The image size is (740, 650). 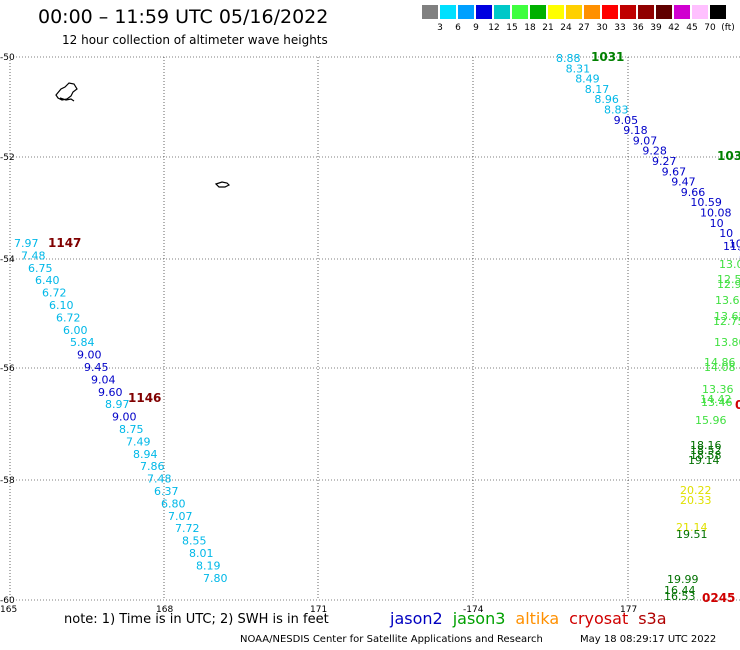 I want to click on wave-height-value: 13.0, so click(x=729, y=264).